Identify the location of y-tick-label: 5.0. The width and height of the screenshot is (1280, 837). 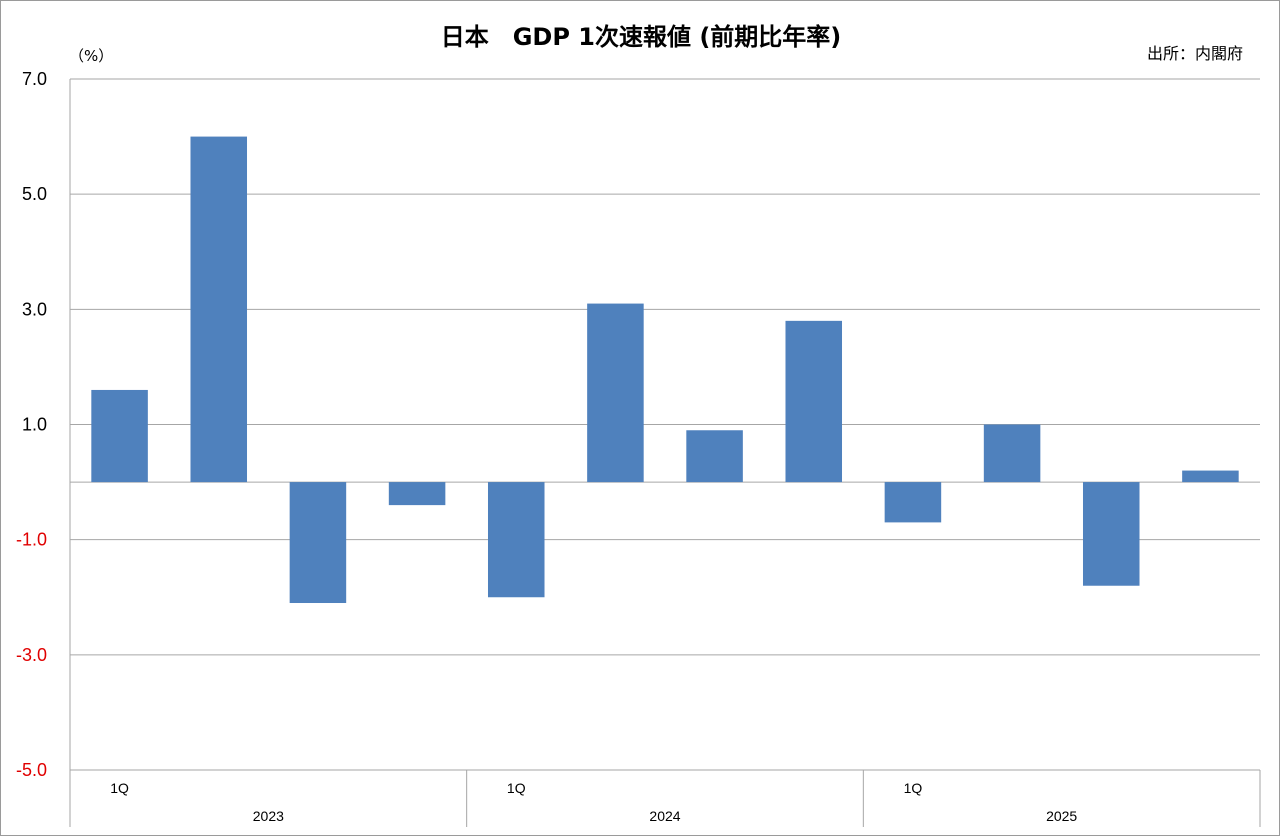
(34, 194).